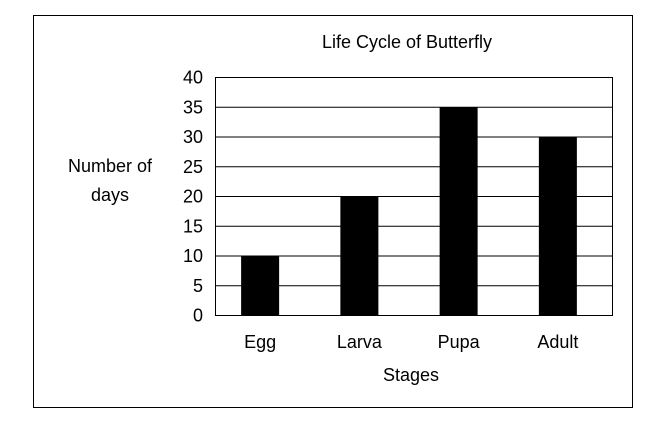 This screenshot has height=428, width=668. What do you see at coordinates (557, 342) in the screenshot?
I see `x-tick-label: Adult` at bounding box center [557, 342].